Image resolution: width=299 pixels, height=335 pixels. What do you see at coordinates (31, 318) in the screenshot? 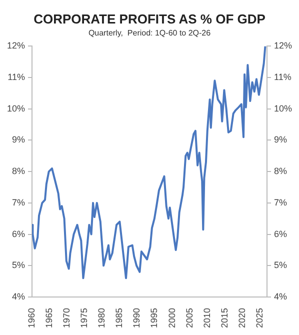
I see `x-tick-label: 1960` at bounding box center [31, 318].